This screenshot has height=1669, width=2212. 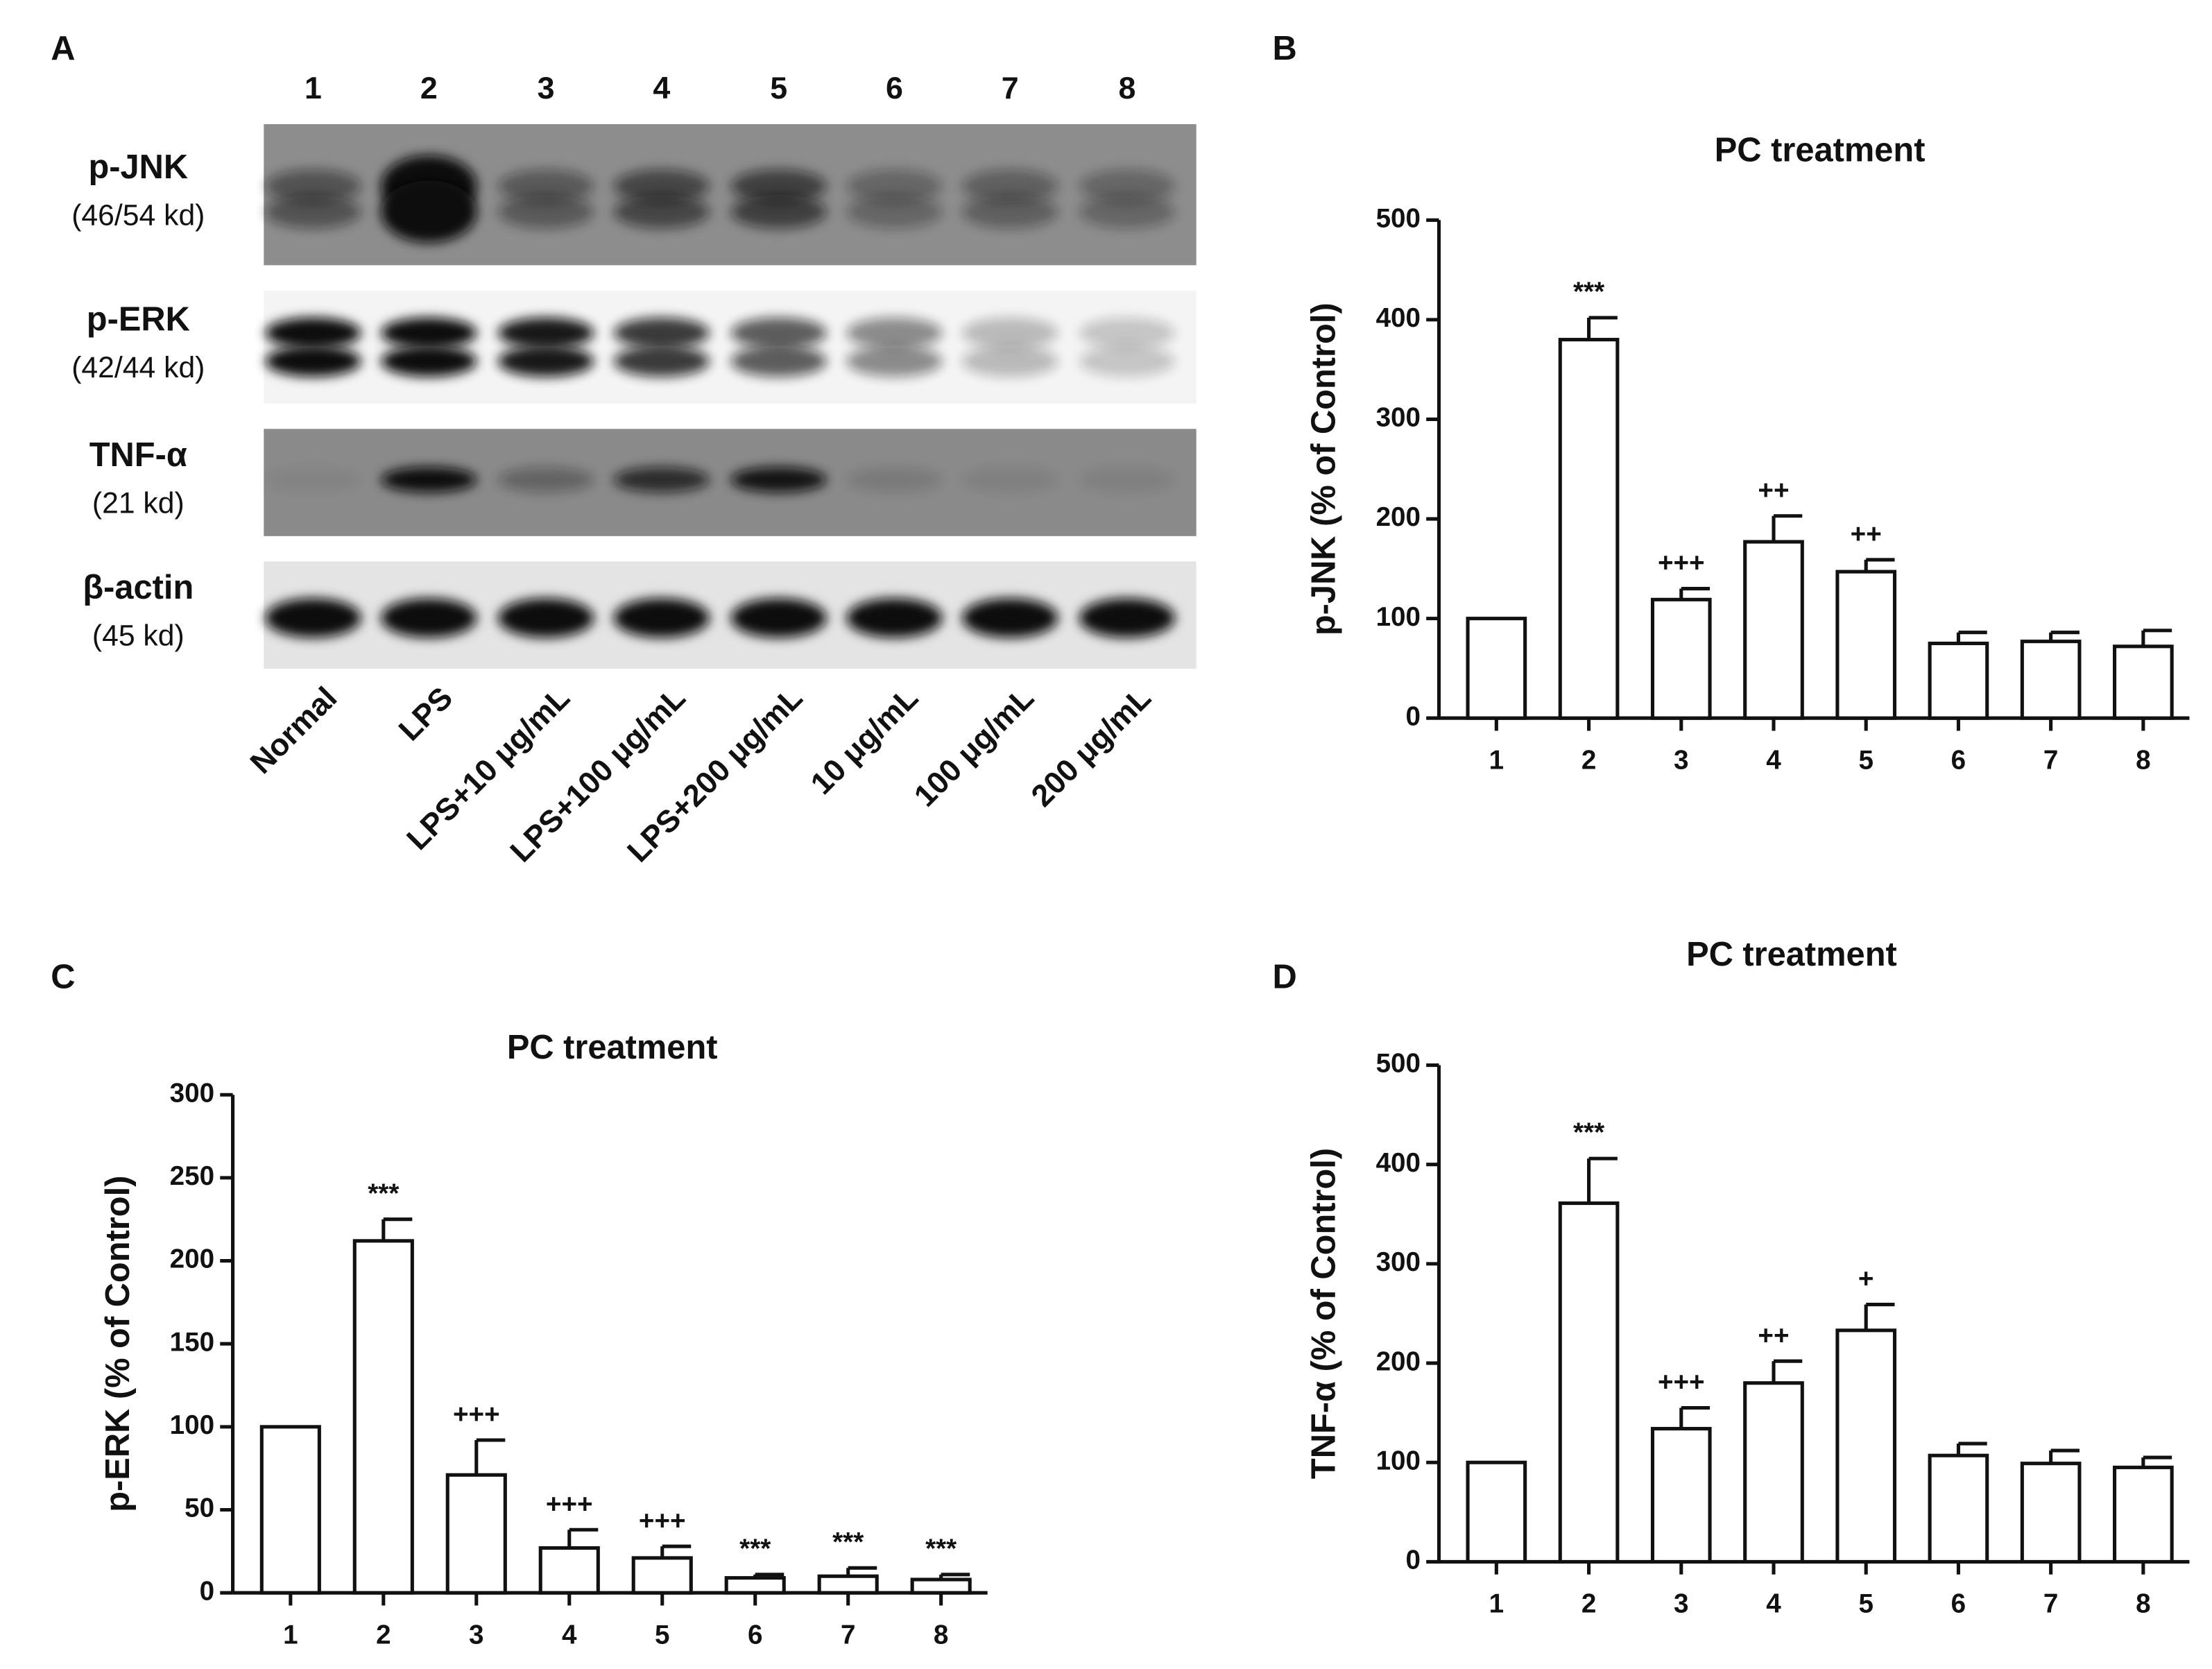 I want to click on lane-number: 2, so click(x=429, y=88).